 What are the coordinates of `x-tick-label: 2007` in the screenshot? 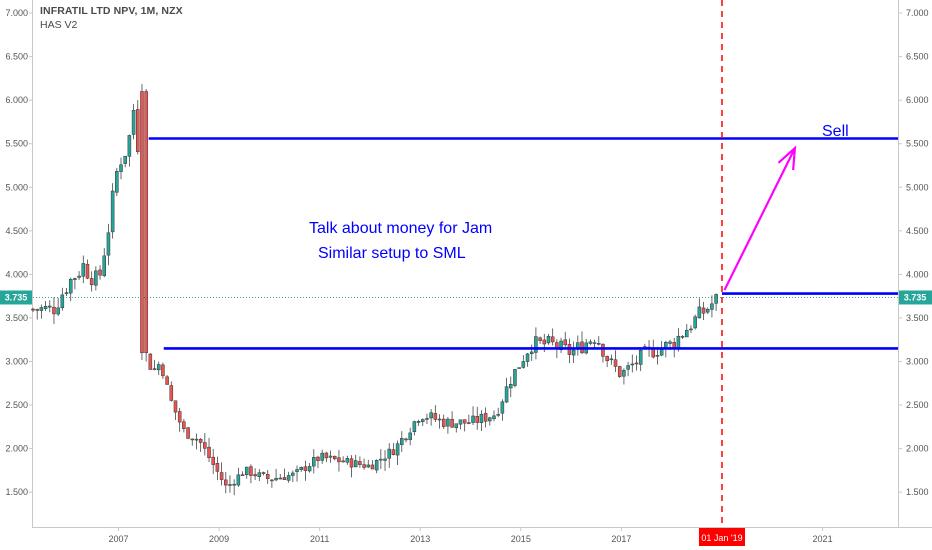 It's located at (118, 539).